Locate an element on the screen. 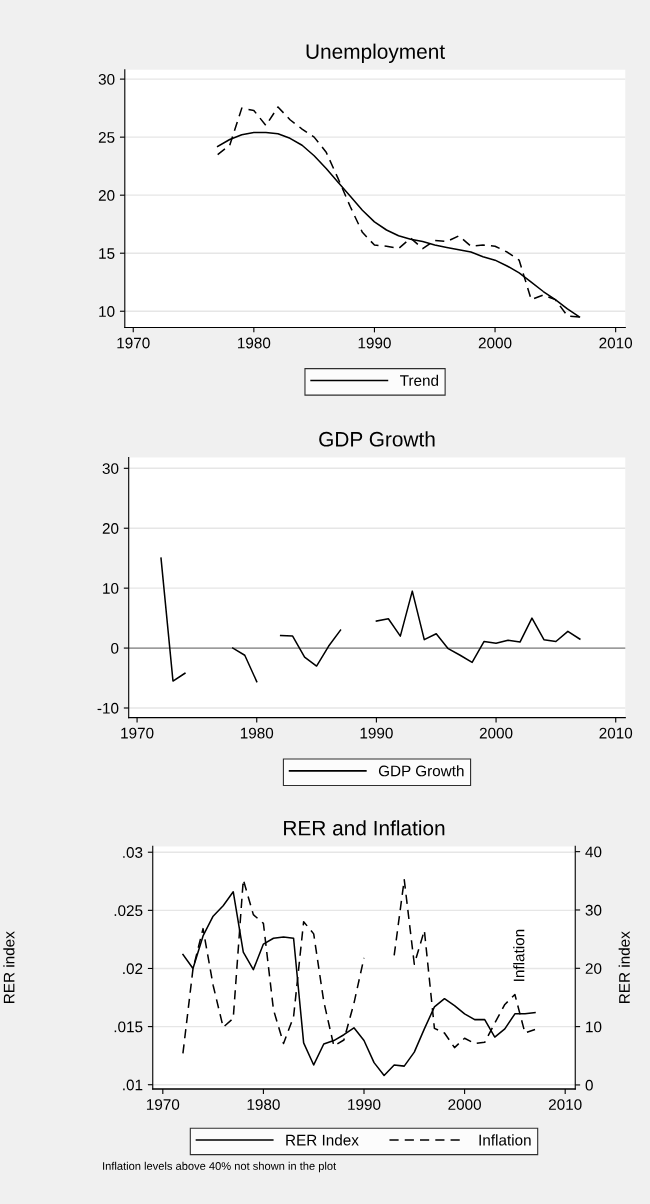 This screenshot has width=650, height=1204. y-tick-label: .025 is located at coordinates (128, 911).